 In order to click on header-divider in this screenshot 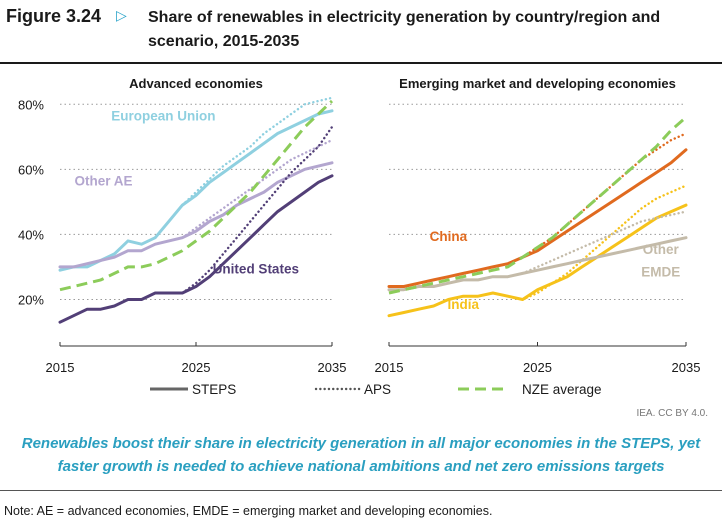, I will do `click(361, 63)`.